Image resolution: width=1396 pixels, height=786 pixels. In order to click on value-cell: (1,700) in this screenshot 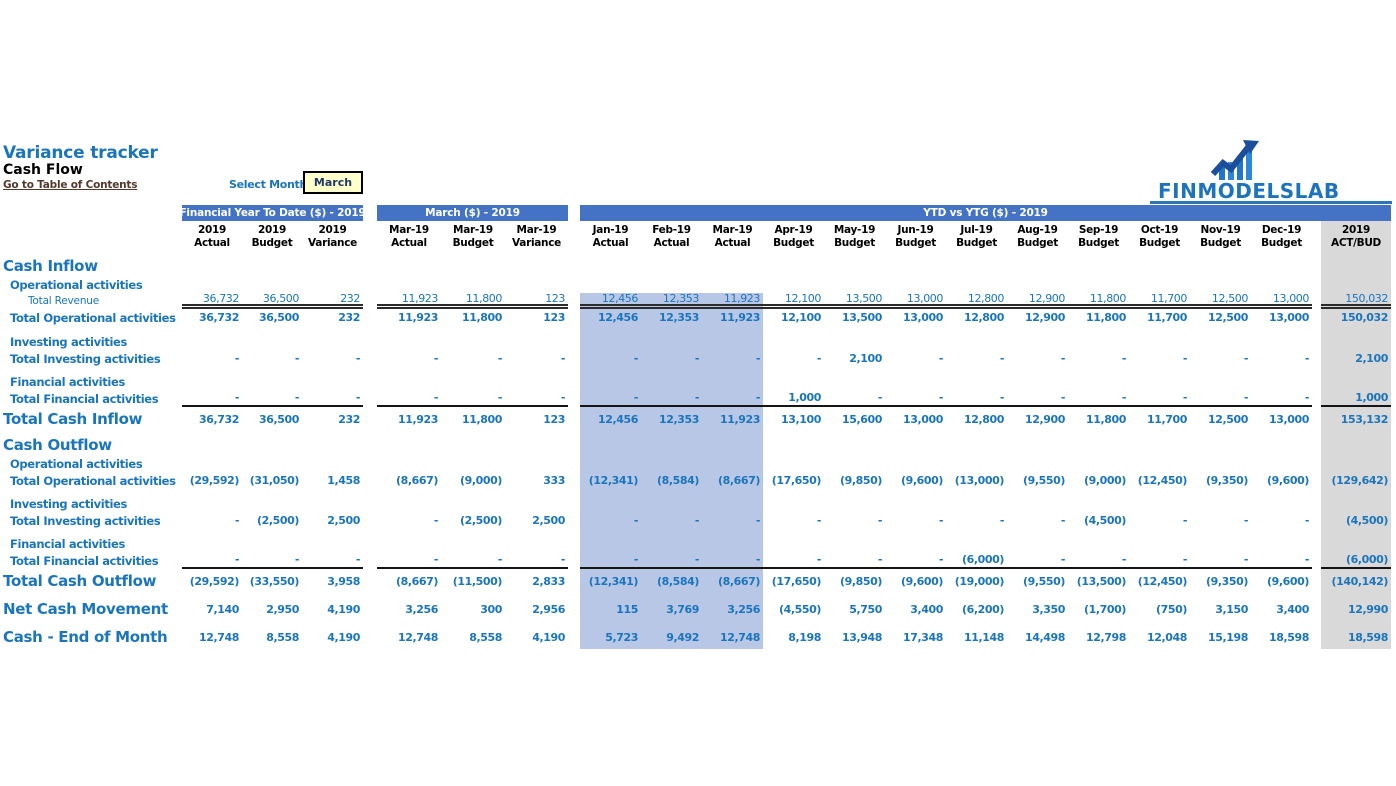, I will do `click(1104, 609)`.